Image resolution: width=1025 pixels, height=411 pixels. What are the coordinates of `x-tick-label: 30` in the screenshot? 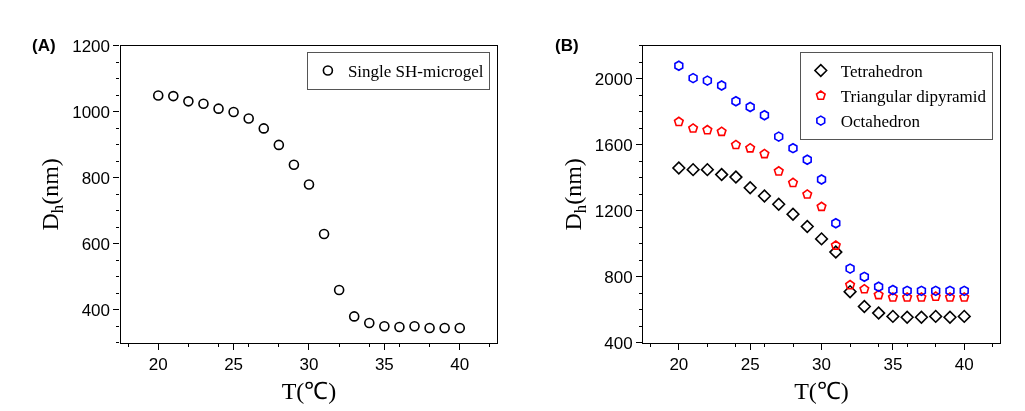 It's located at (821, 365).